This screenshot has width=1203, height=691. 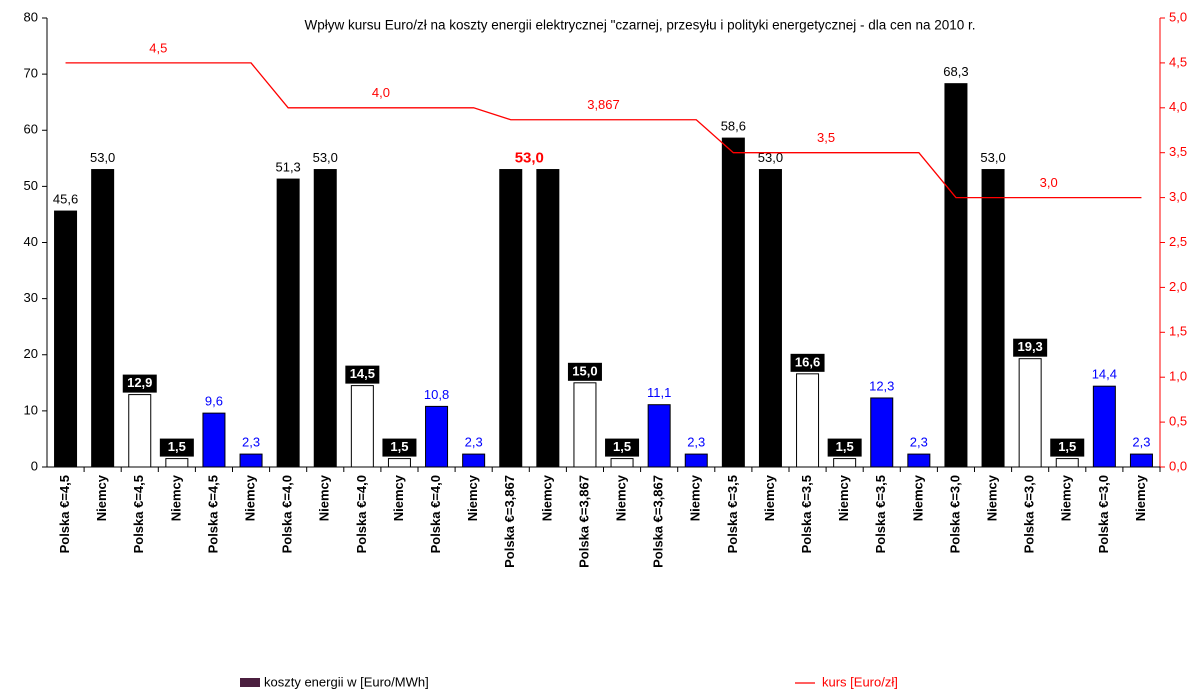 What do you see at coordinates (287, 167) in the screenshot?
I see `value-label: 51,3` at bounding box center [287, 167].